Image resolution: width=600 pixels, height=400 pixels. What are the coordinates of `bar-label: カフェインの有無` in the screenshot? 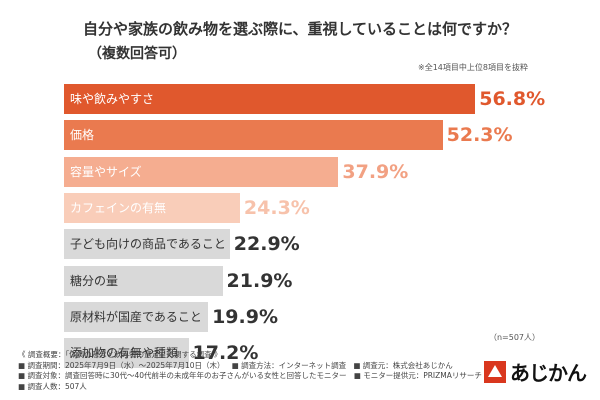 It's located at (118, 208).